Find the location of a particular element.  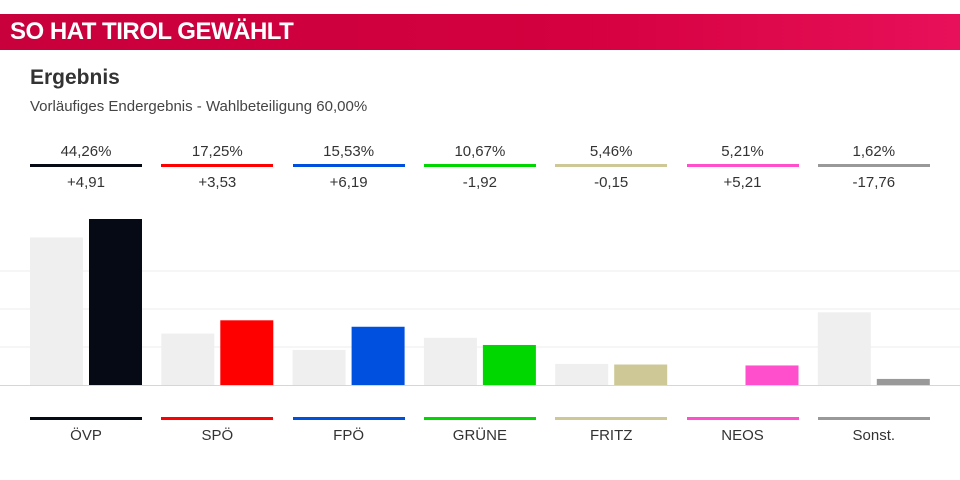

bottom-line-neos is located at coordinates (742, 418).